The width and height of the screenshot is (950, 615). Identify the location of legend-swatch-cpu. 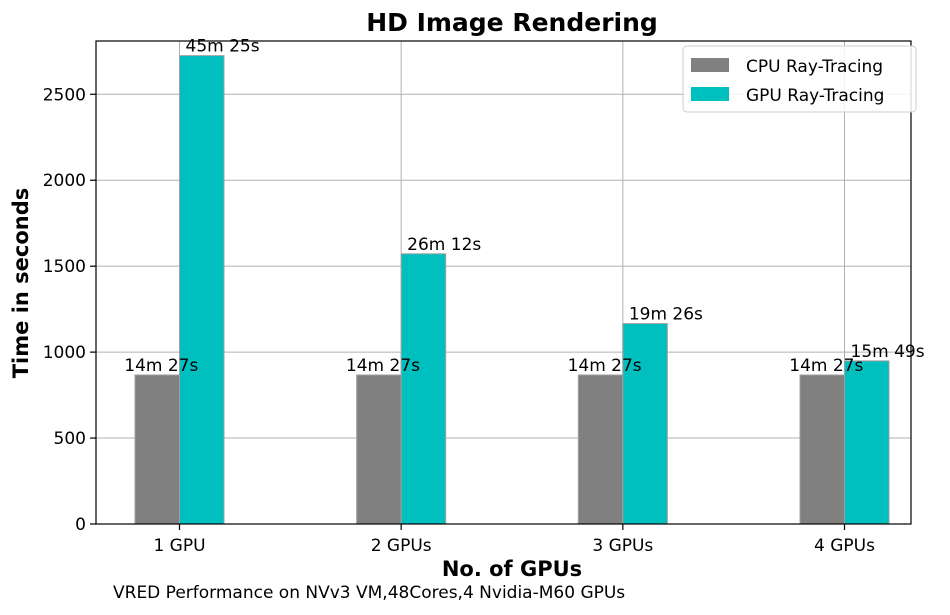
(710, 65).